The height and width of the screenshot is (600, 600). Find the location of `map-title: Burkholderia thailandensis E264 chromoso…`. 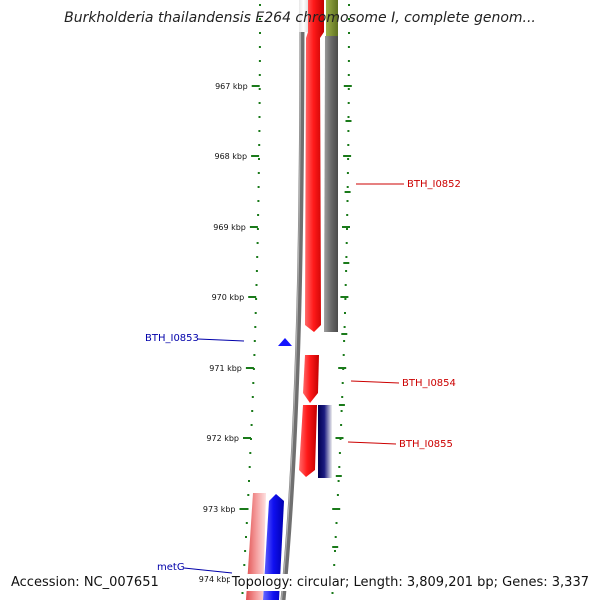

map-title: Burkholderia thailandensis E264 chromoso… is located at coordinates (300, 18).